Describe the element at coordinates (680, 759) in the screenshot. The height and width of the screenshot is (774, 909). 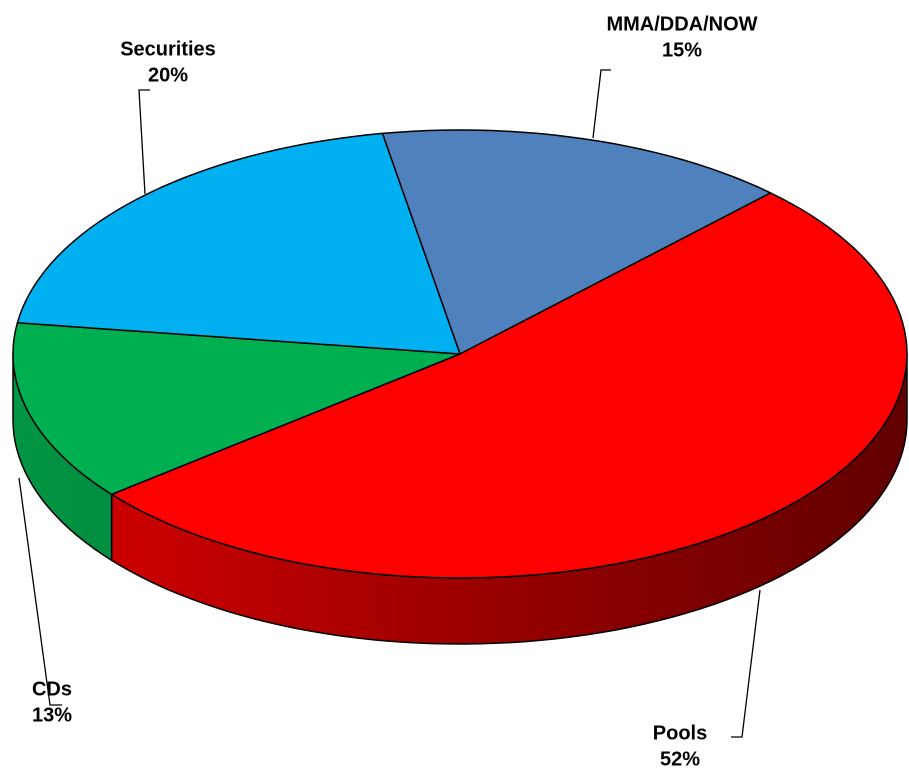
I see `slice-percent: 52%` at that location.